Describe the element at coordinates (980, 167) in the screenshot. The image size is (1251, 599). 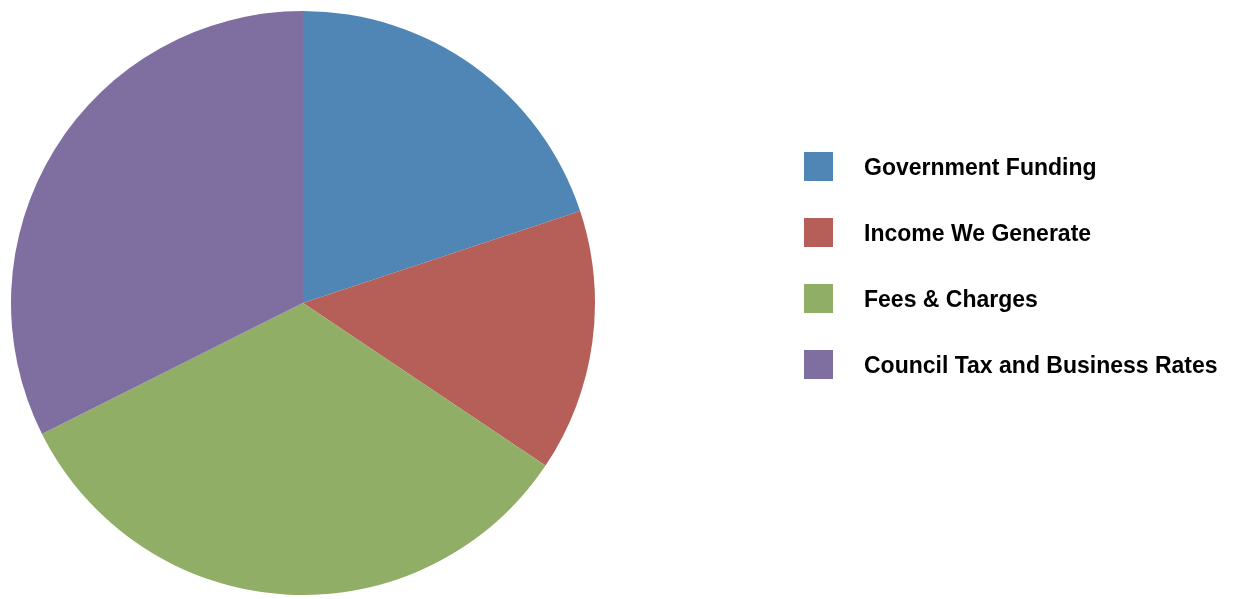
I see `legend-label: Government Funding` at that location.